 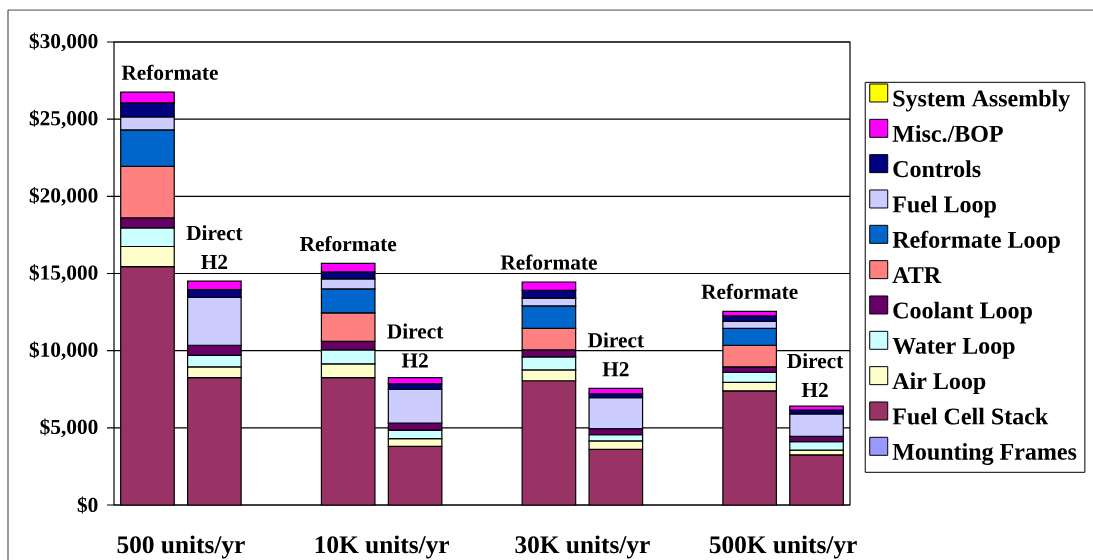 What do you see at coordinates (976, 241) in the screenshot?
I see `legend-label: Reformate Loop` at bounding box center [976, 241].